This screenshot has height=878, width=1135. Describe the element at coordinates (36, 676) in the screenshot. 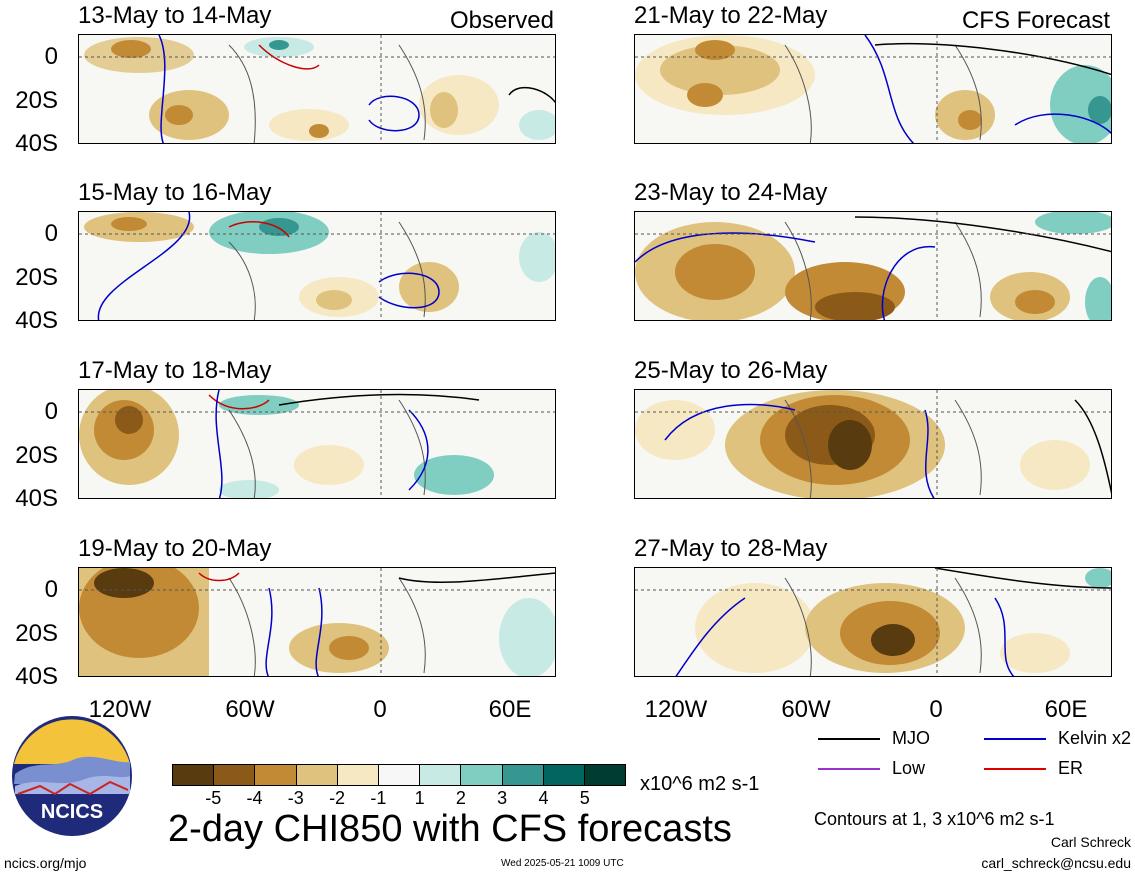

I see `lat-label-40s-row4: 40S` at that location.